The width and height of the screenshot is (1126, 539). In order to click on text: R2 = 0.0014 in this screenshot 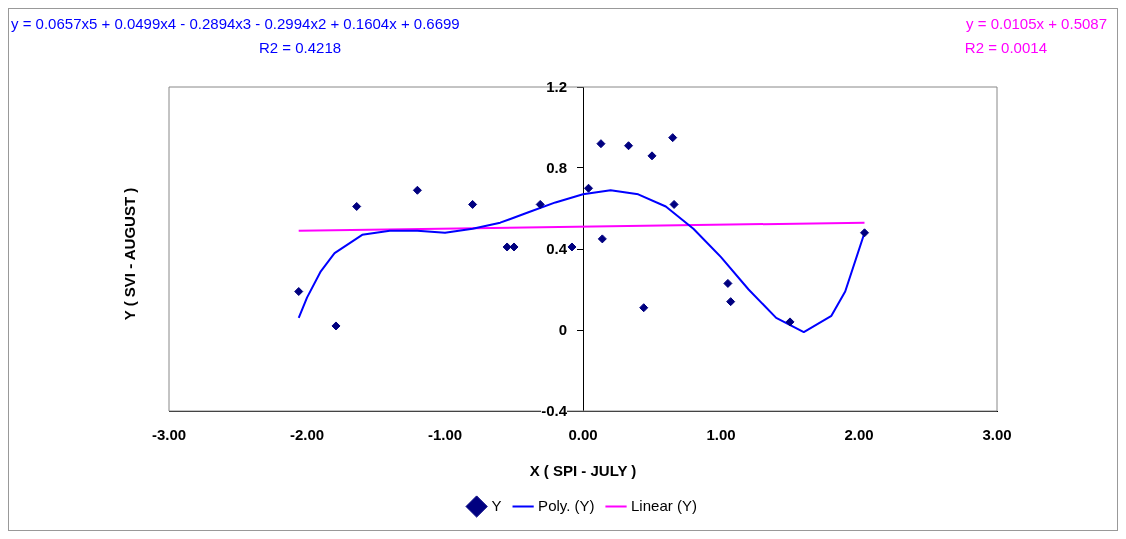, I will do `click(1005, 47)`.